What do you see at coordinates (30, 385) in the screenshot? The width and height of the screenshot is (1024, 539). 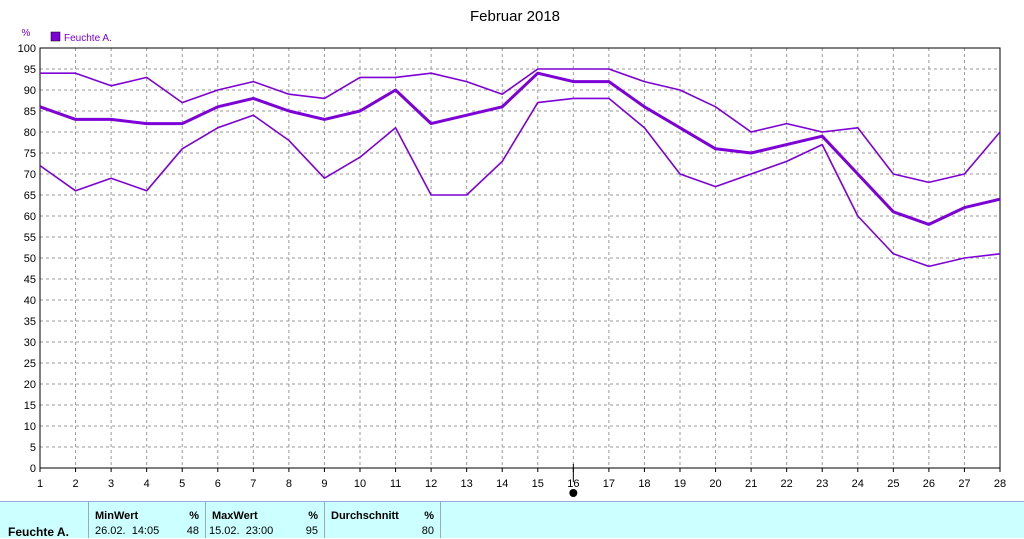 I see `y-tick-label: 20` at bounding box center [30, 385].